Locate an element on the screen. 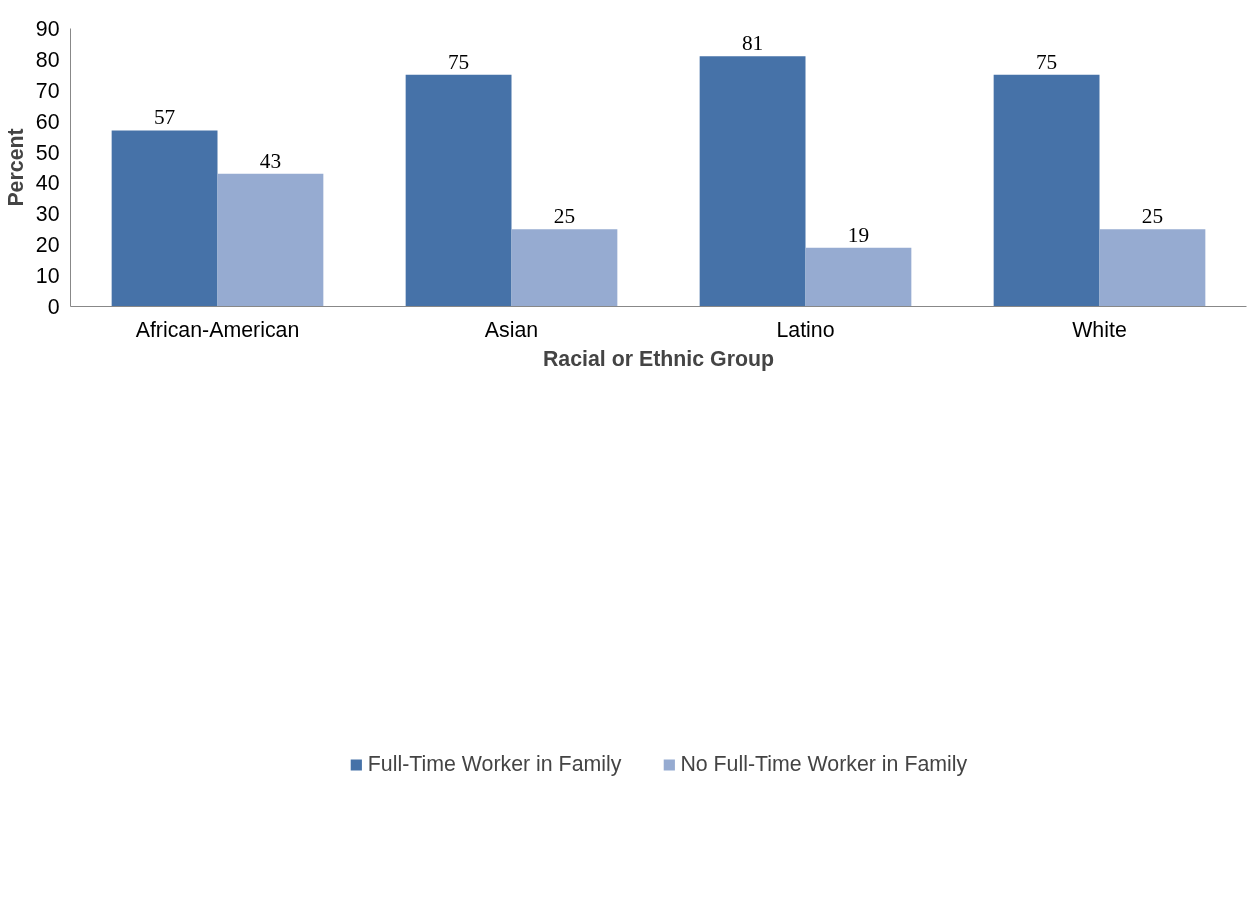  y-tick-label: 30 is located at coordinates (47, 214).